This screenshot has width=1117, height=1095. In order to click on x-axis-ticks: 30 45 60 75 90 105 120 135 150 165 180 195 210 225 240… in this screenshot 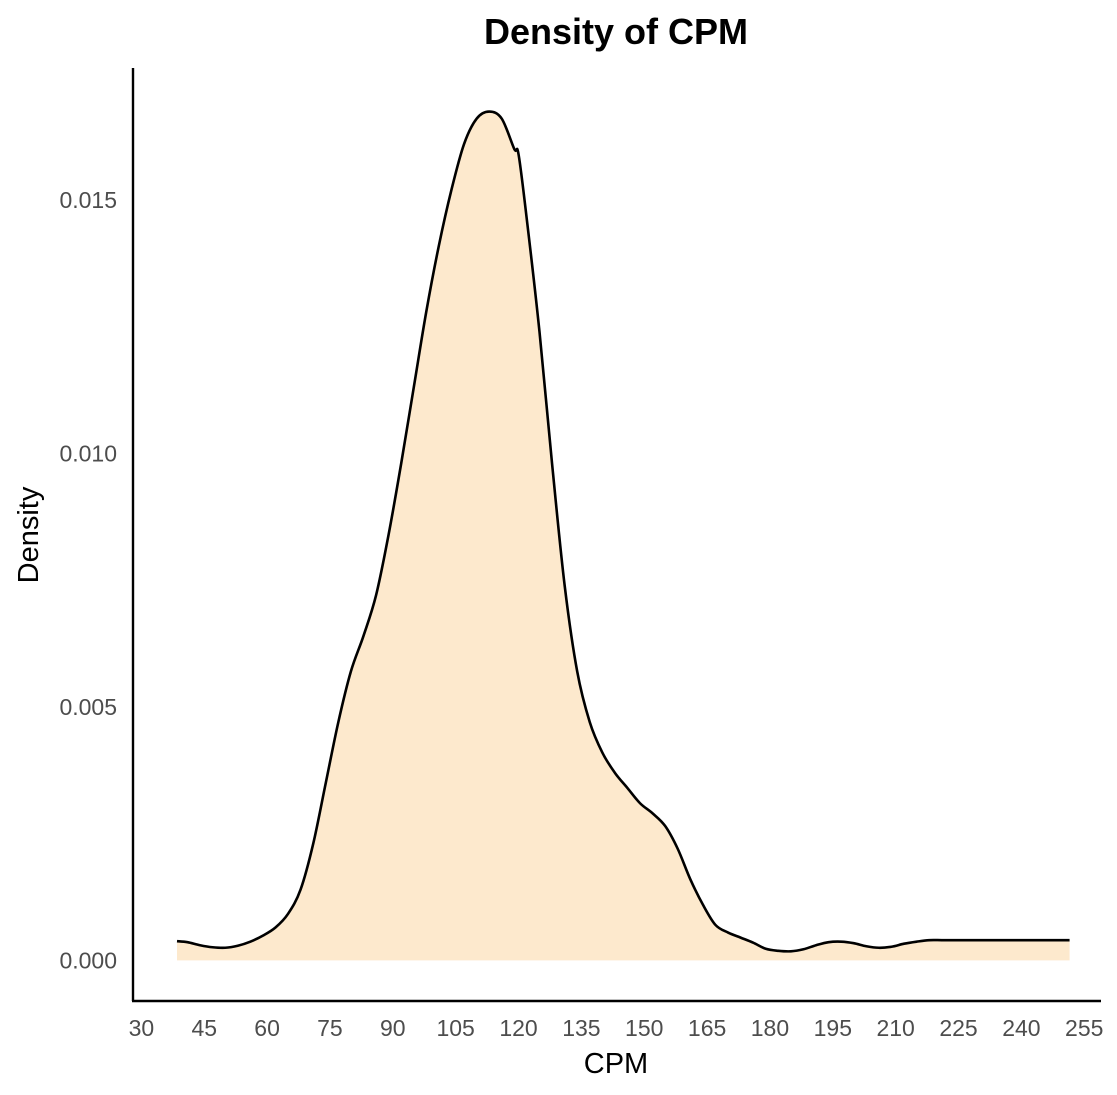, I will do `click(616, 1028)`.